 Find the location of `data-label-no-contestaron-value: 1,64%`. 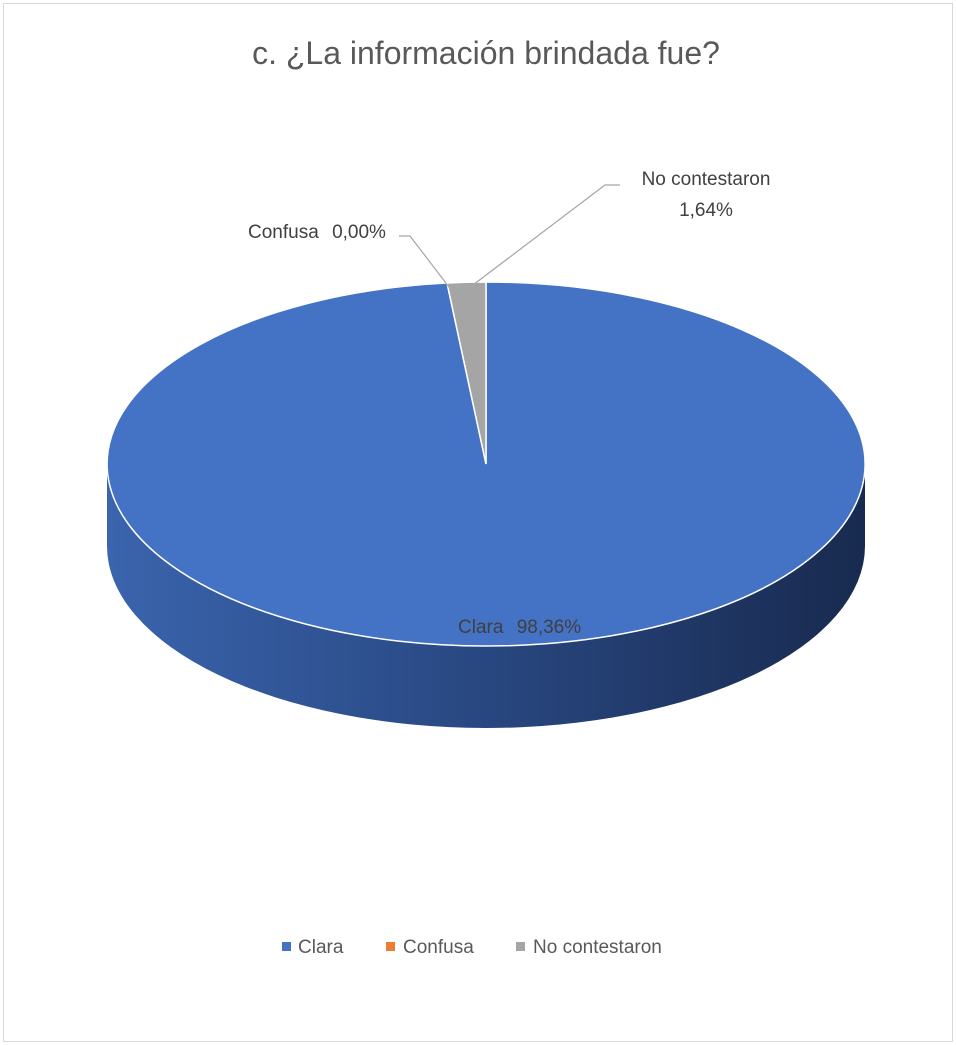

data-label-no-contestaron-value: 1,64% is located at coordinates (706, 210).